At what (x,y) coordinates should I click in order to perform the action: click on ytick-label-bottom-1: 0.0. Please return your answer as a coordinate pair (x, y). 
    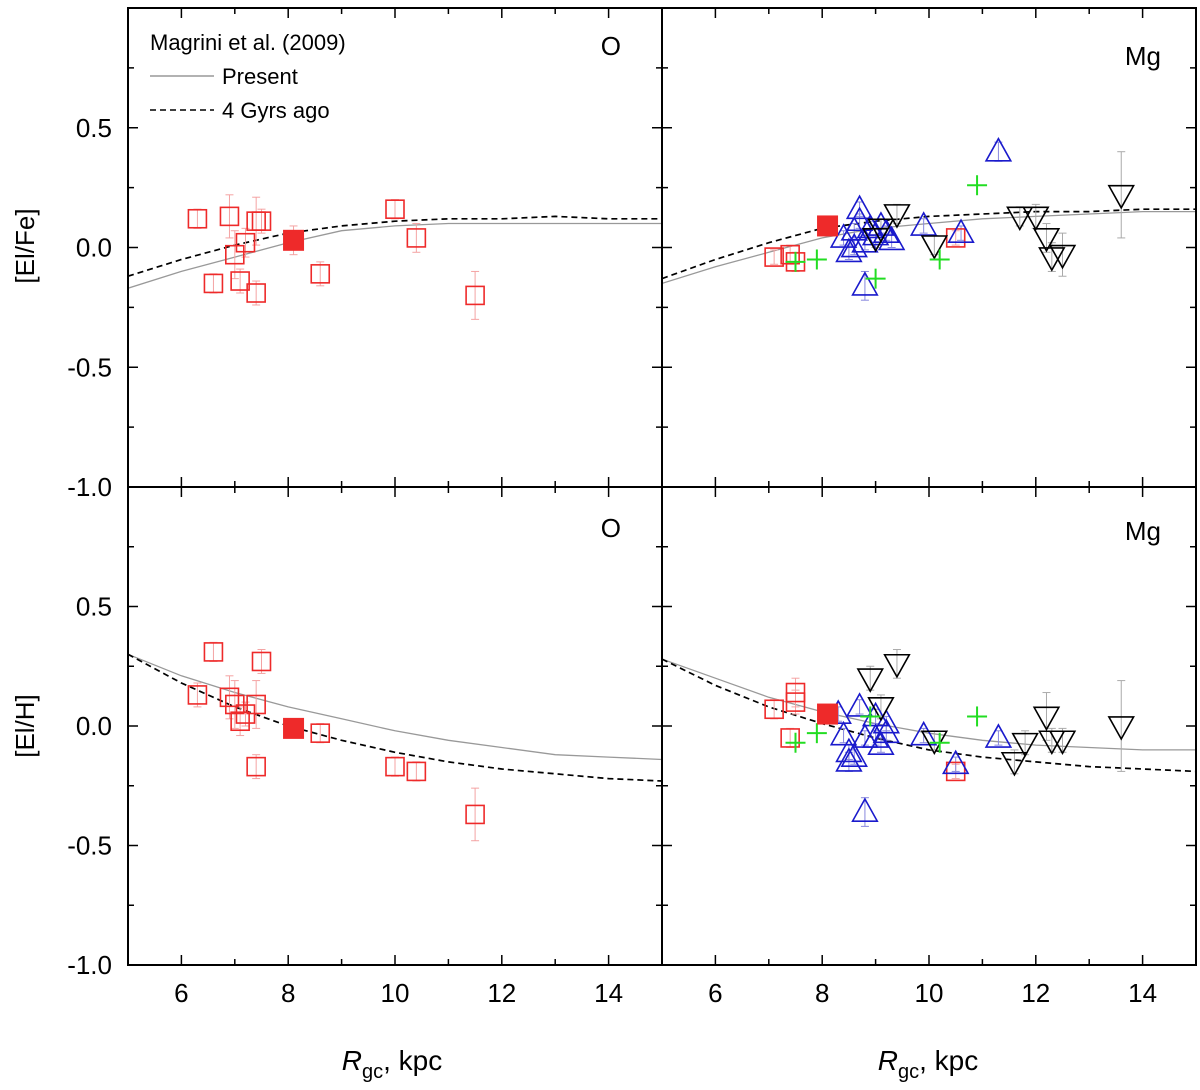
    Looking at the image, I should click on (94, 726).